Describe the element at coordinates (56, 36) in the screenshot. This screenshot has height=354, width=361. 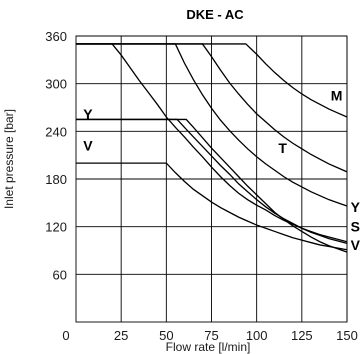
I see `y-tick-label: 360` at that location.